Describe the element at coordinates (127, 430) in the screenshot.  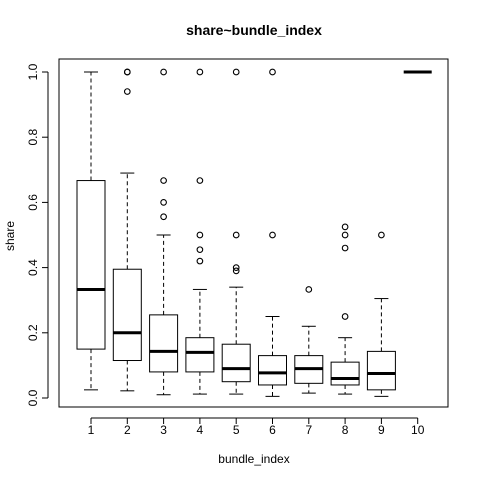
I see `x-tick-label: 2` at that location.